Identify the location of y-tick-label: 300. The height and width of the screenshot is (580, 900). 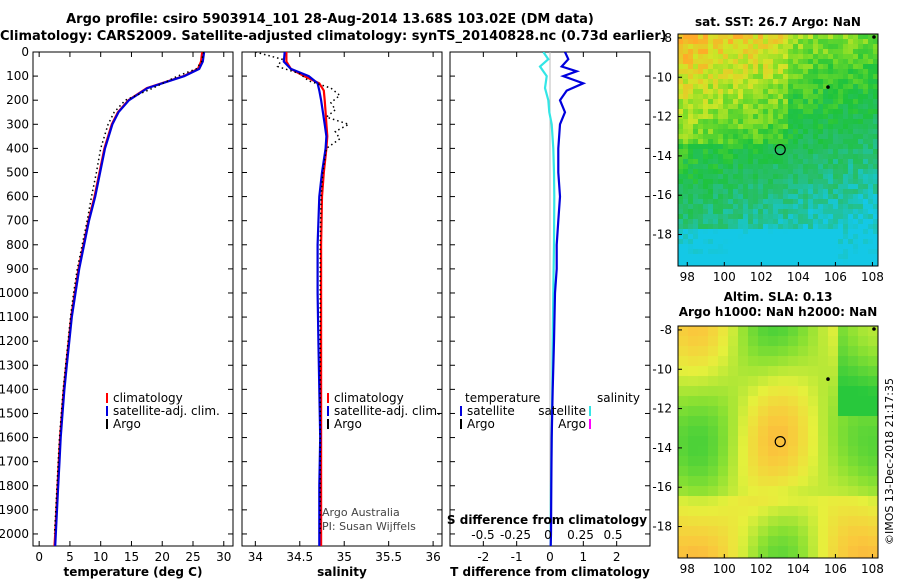
(17, 124).